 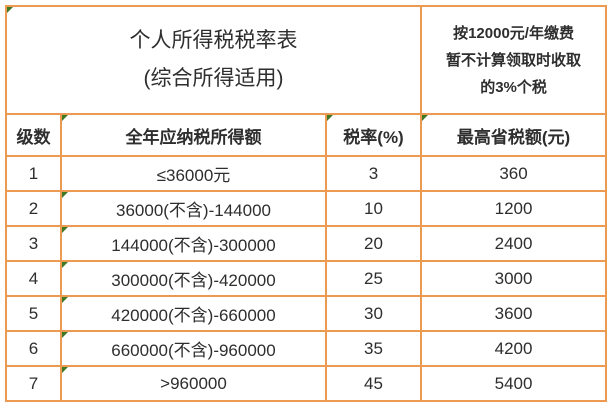 What do you see at coordinates (33, 278) in the screenshot?
I see `level-cell: 4` at bounding box center [33, 278].